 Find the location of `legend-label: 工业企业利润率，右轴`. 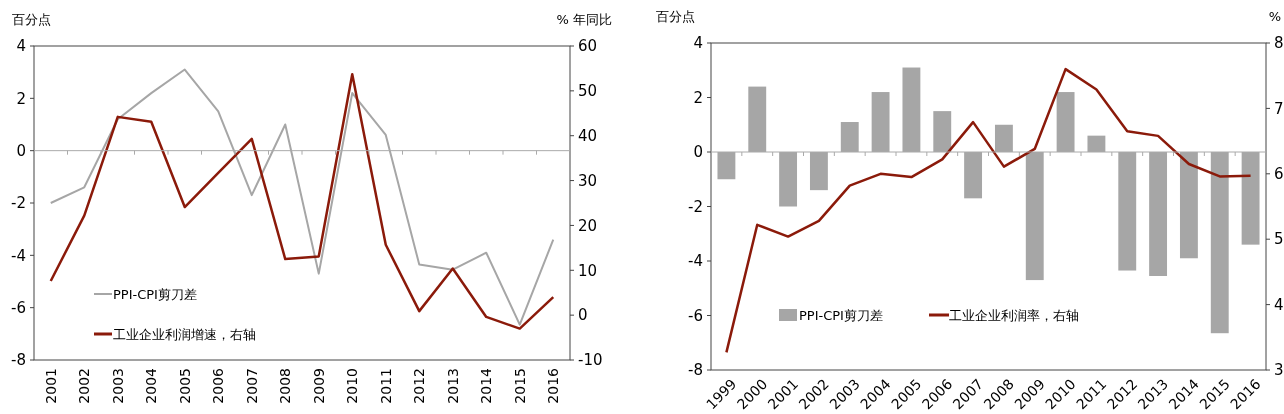

legend-label: 工业企业利润率，右轴 is located at coordinates (1014, 315).